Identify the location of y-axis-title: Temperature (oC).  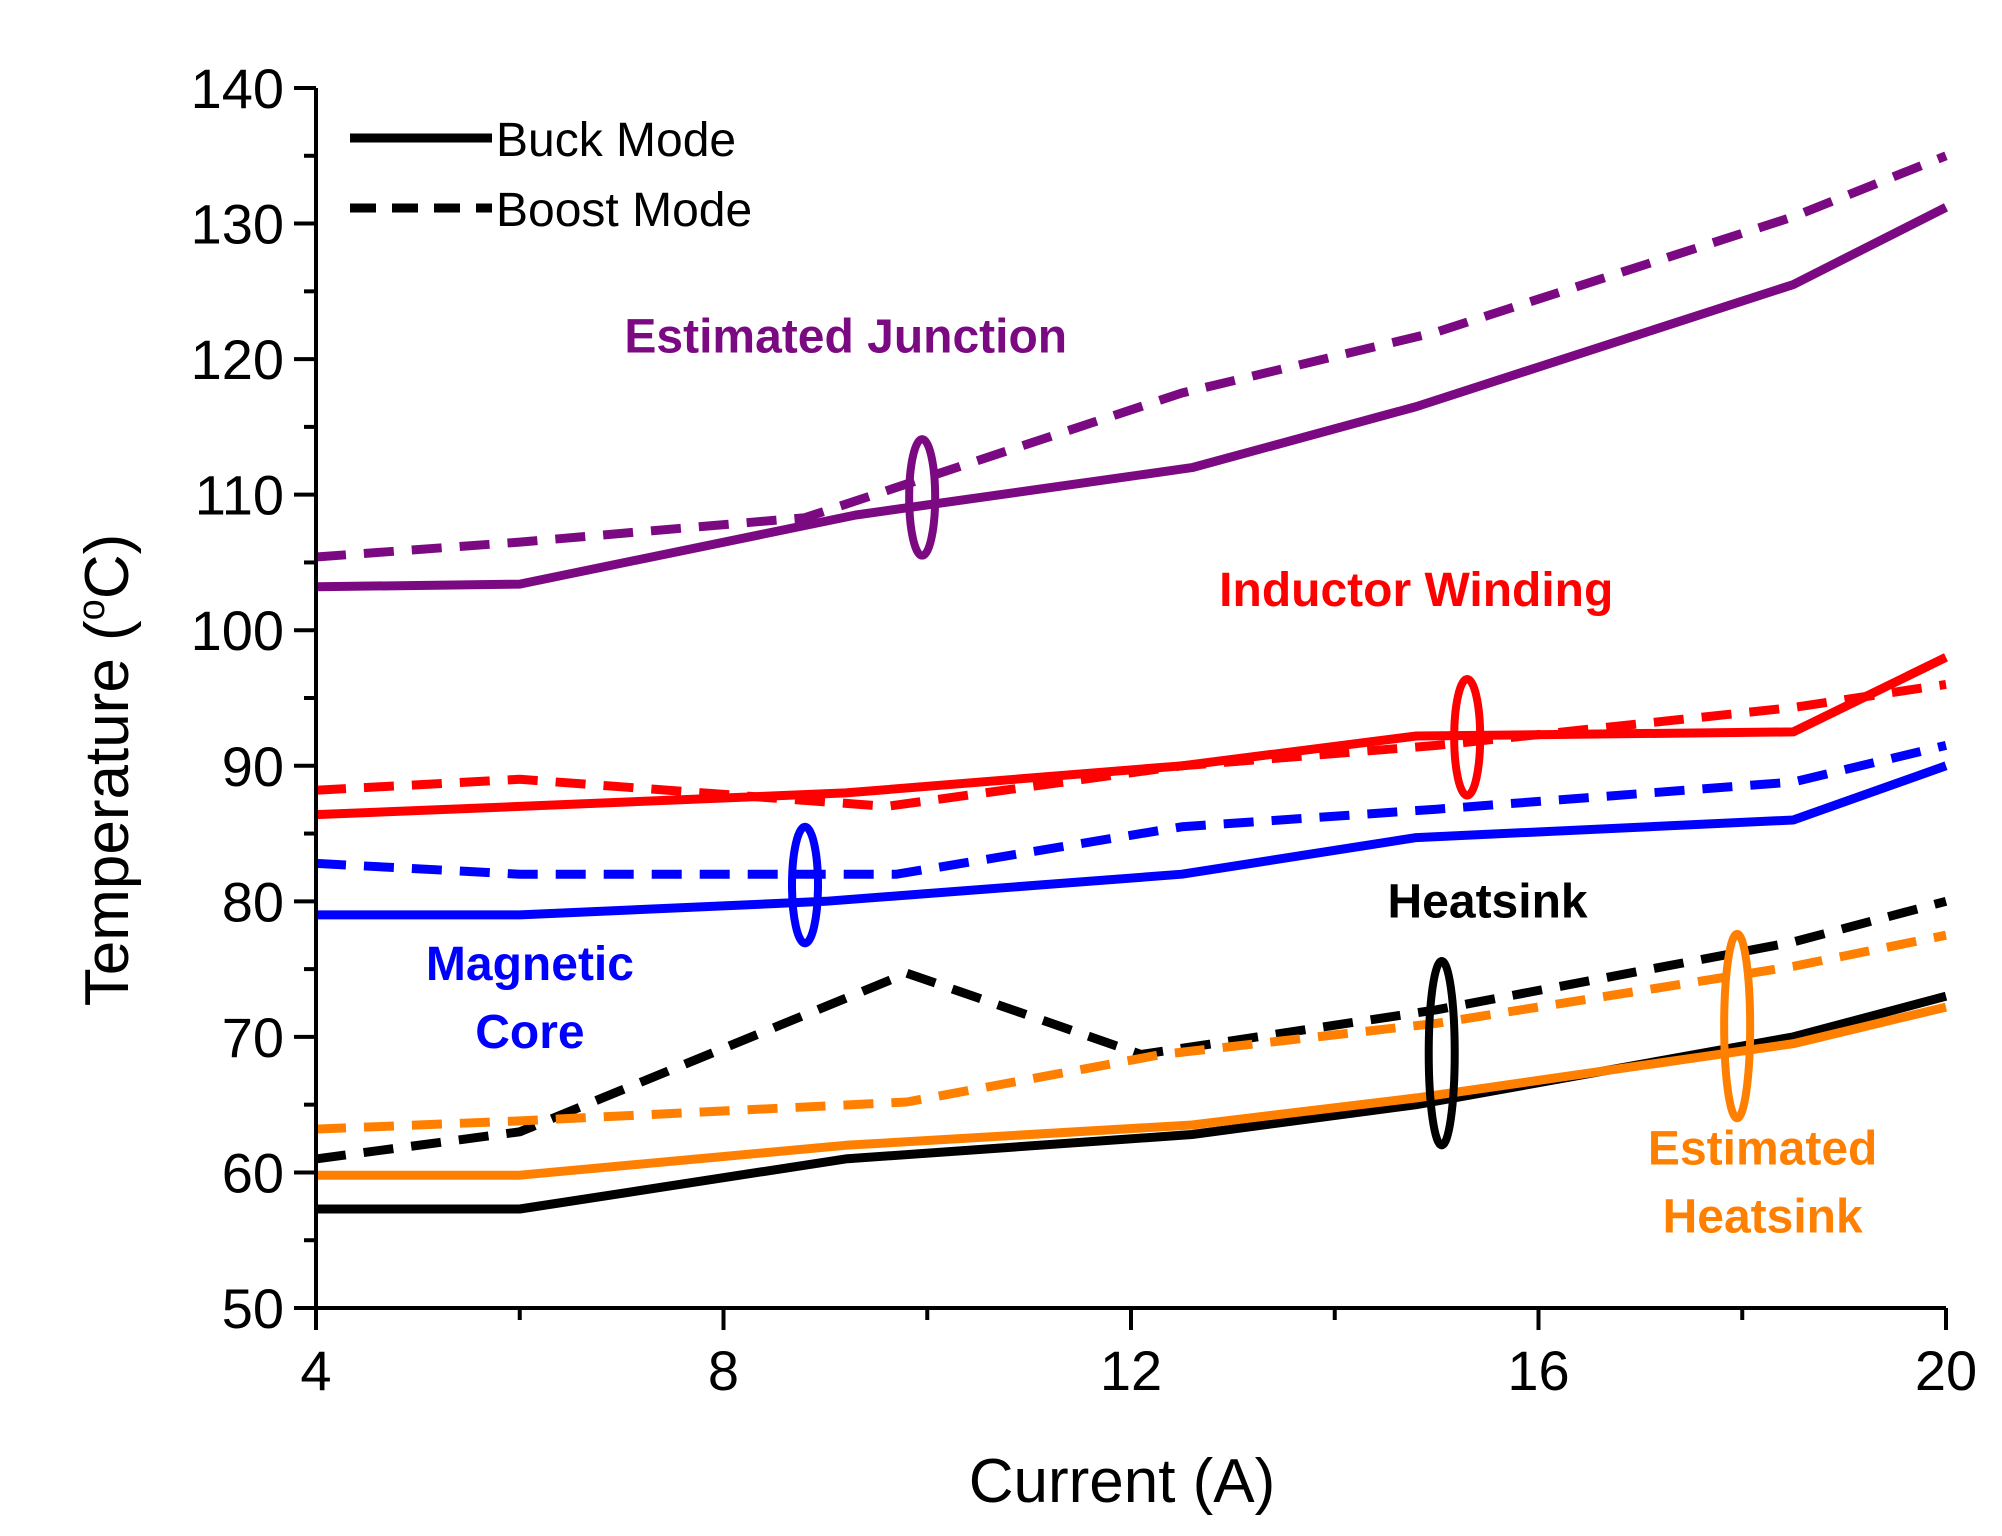
(106, 770).